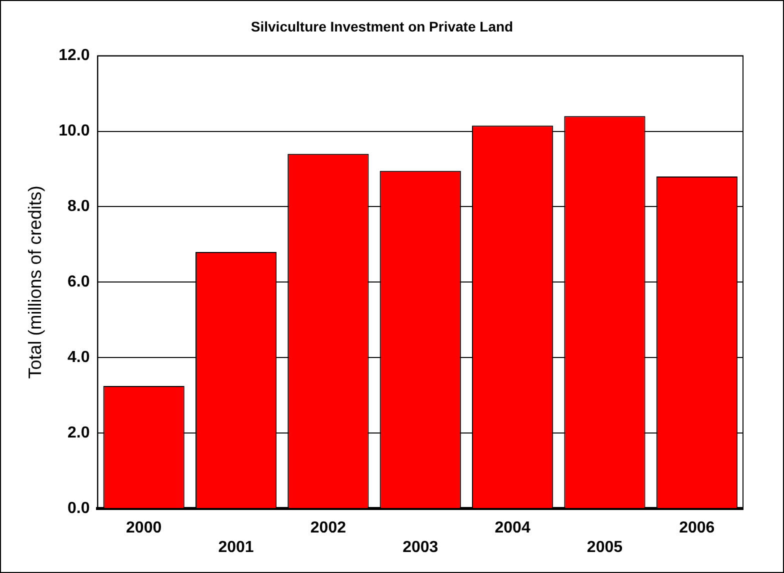 This screenshot has width=784, height=573. Describe the element at coordinates (420, 547) in the screenshot. I see `x-tick-label: 2003` at that location.